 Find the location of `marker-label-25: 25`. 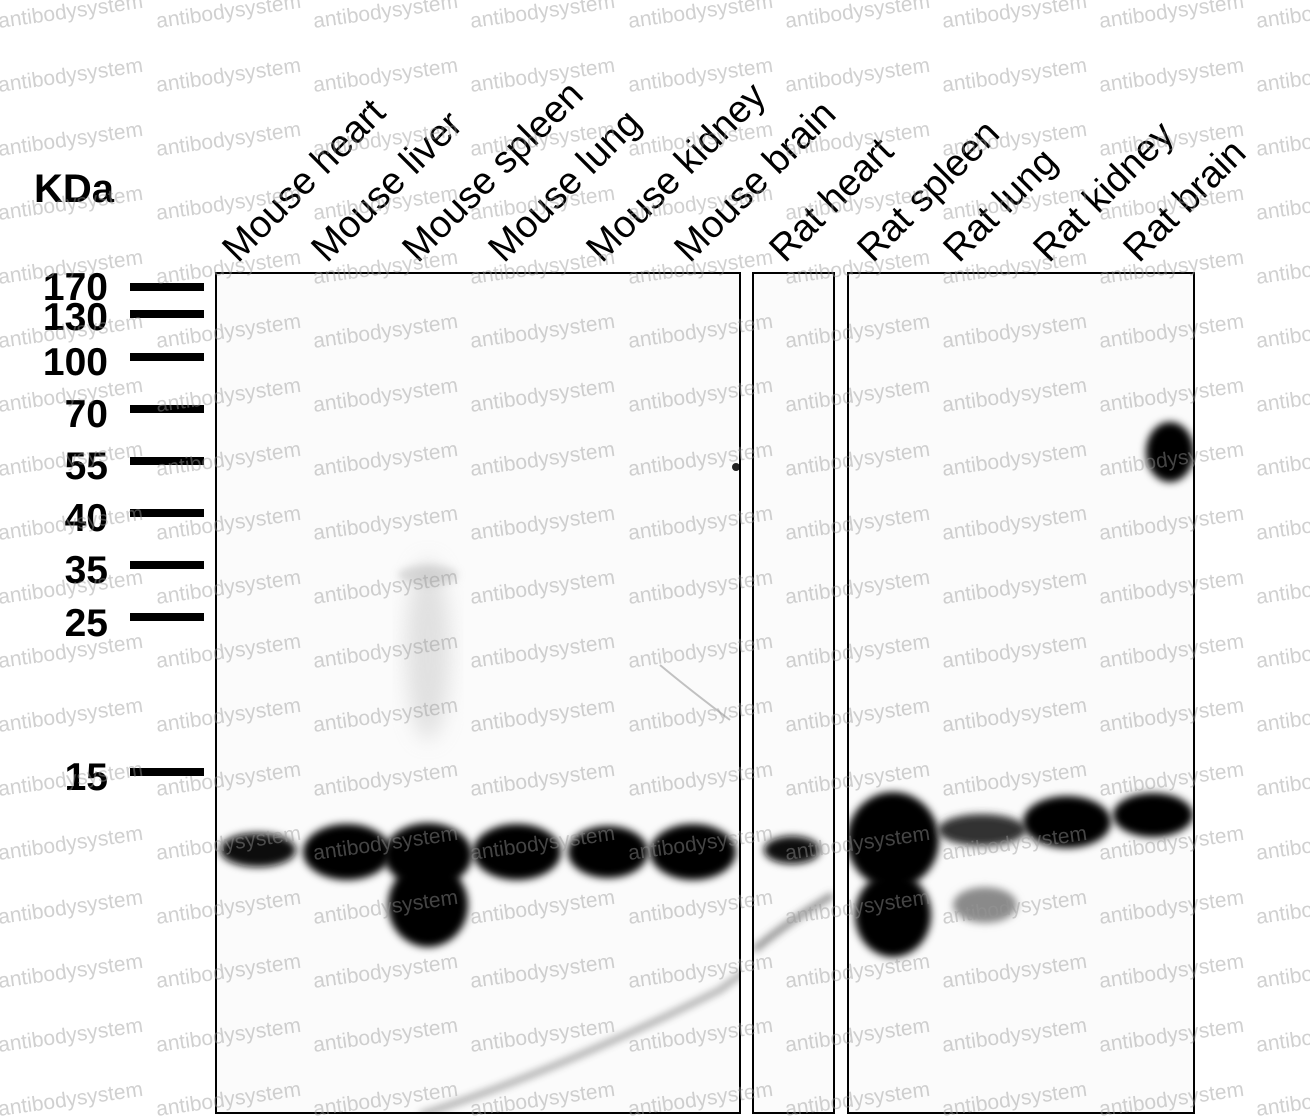

marker-label-25: 25 is located at coordinates (86, 623).